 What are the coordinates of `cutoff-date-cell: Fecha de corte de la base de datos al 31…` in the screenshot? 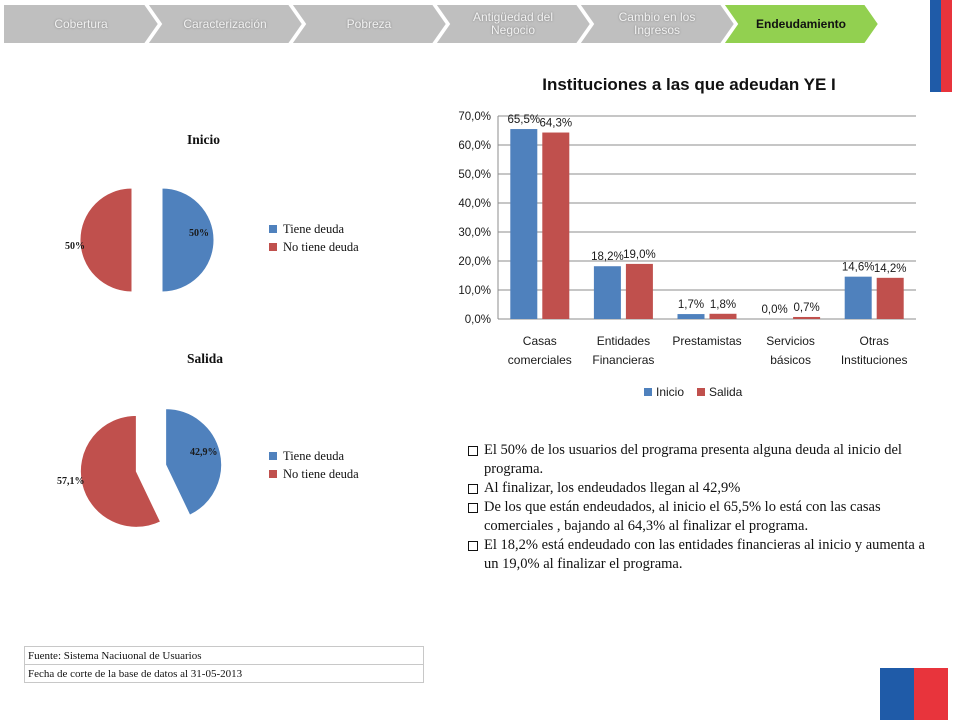 It's located at (224, 673).